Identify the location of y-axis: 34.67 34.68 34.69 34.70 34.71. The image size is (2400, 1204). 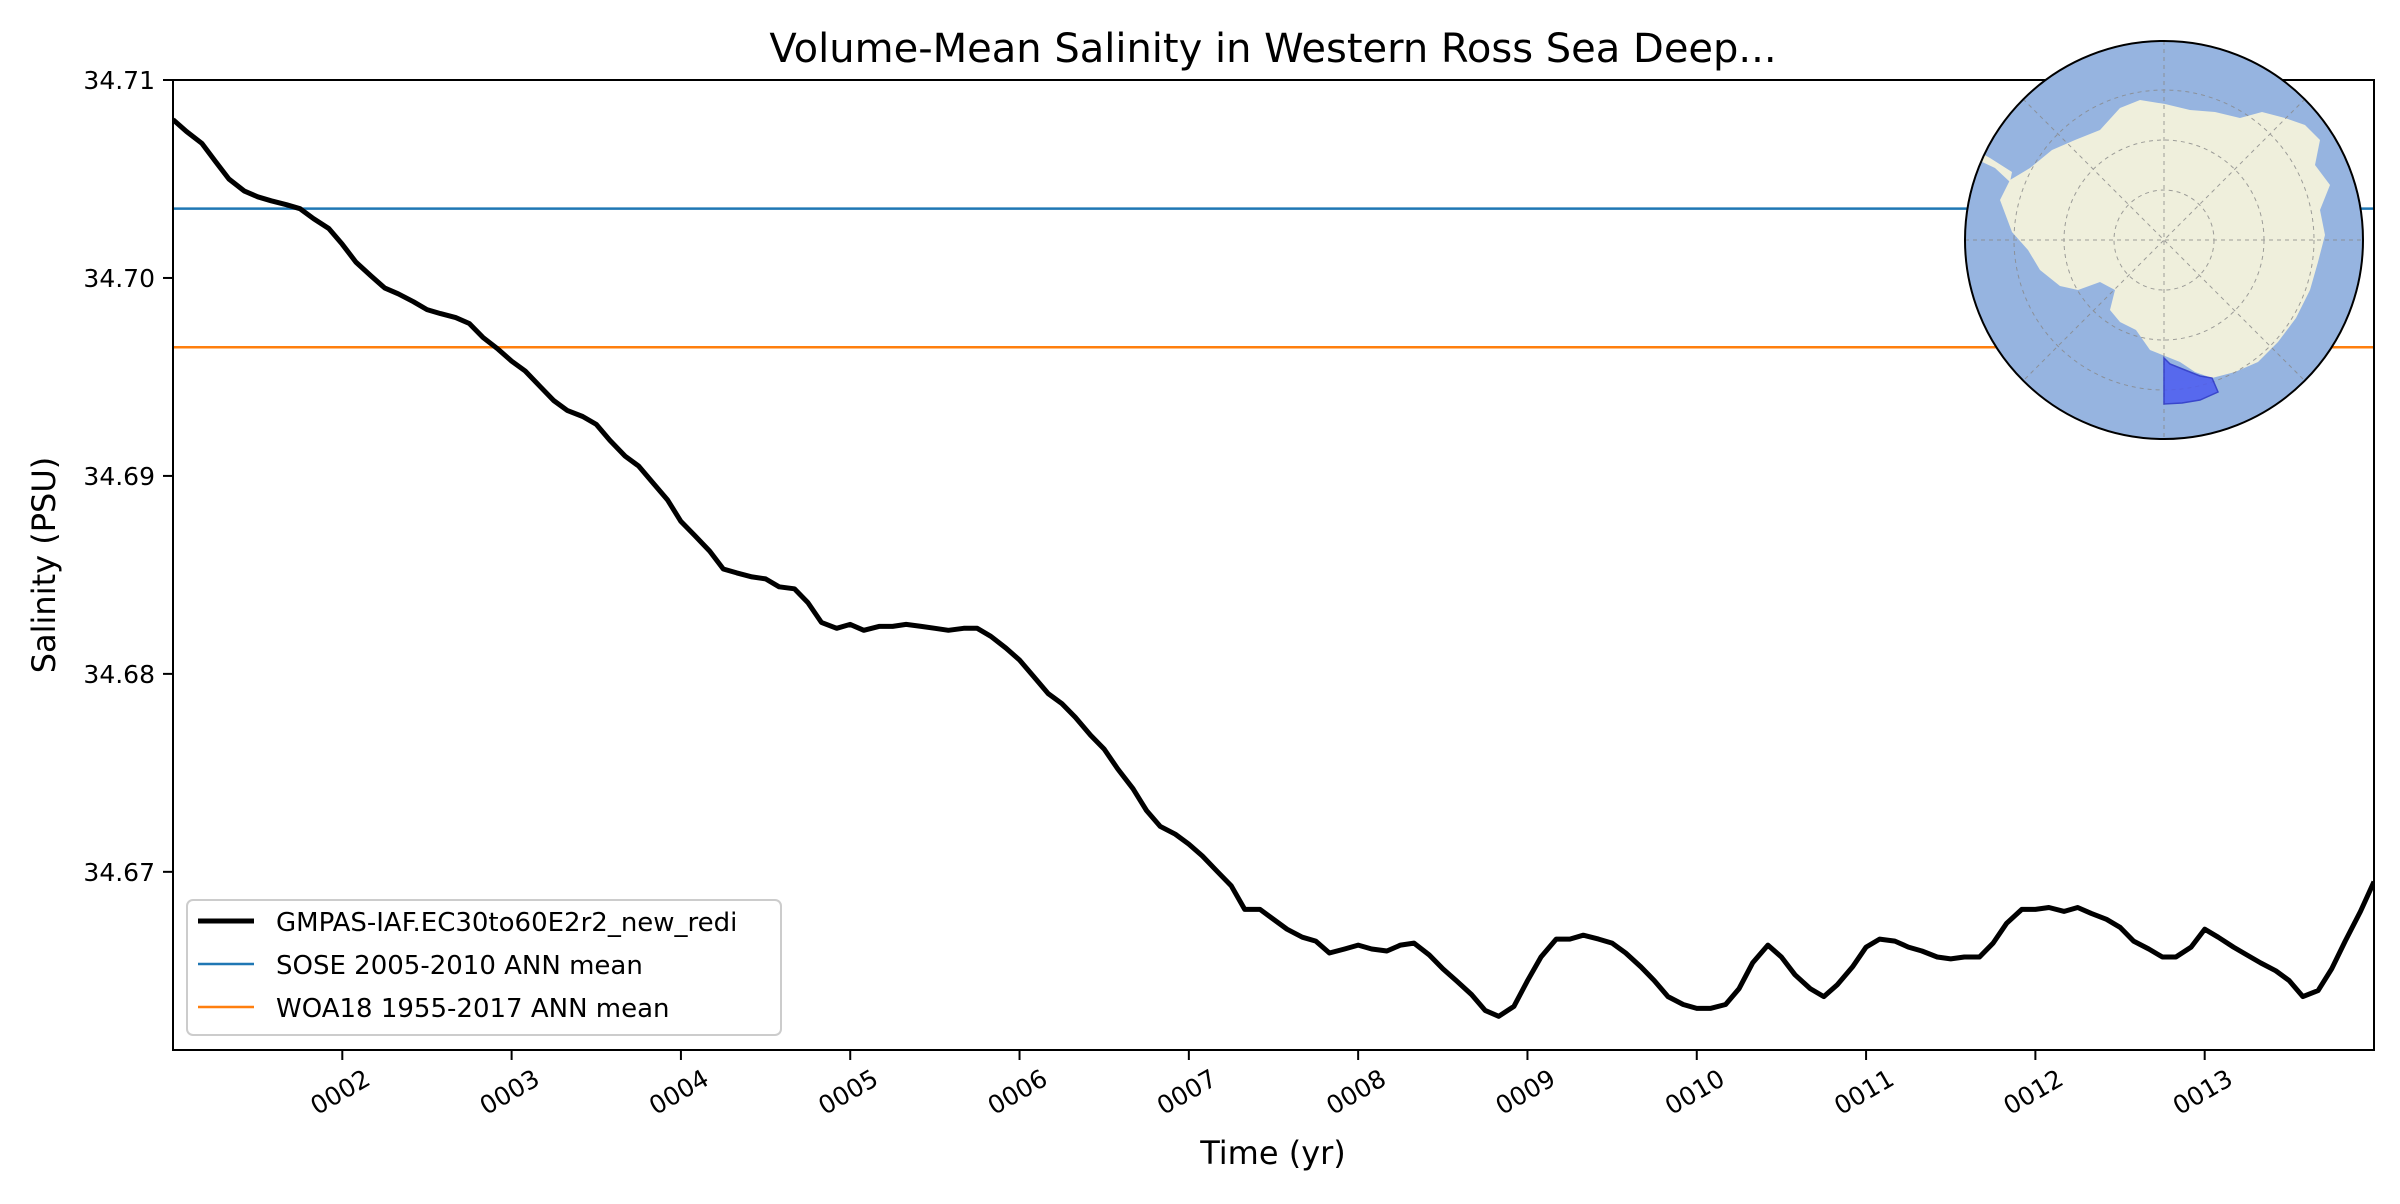
(128, 476).